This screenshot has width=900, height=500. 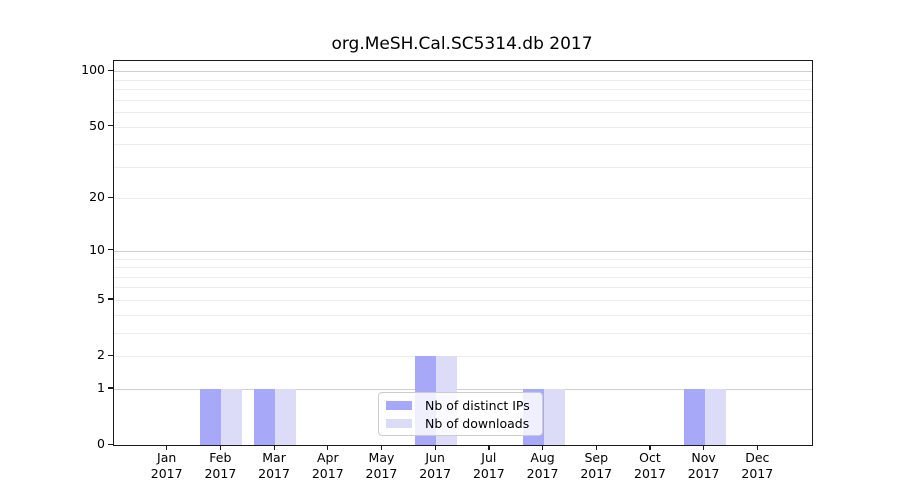 What do you see at coordinates (220, 447) in the screenshot?
I see `x-tick-mark-feb` at bounding box center [220, 447].